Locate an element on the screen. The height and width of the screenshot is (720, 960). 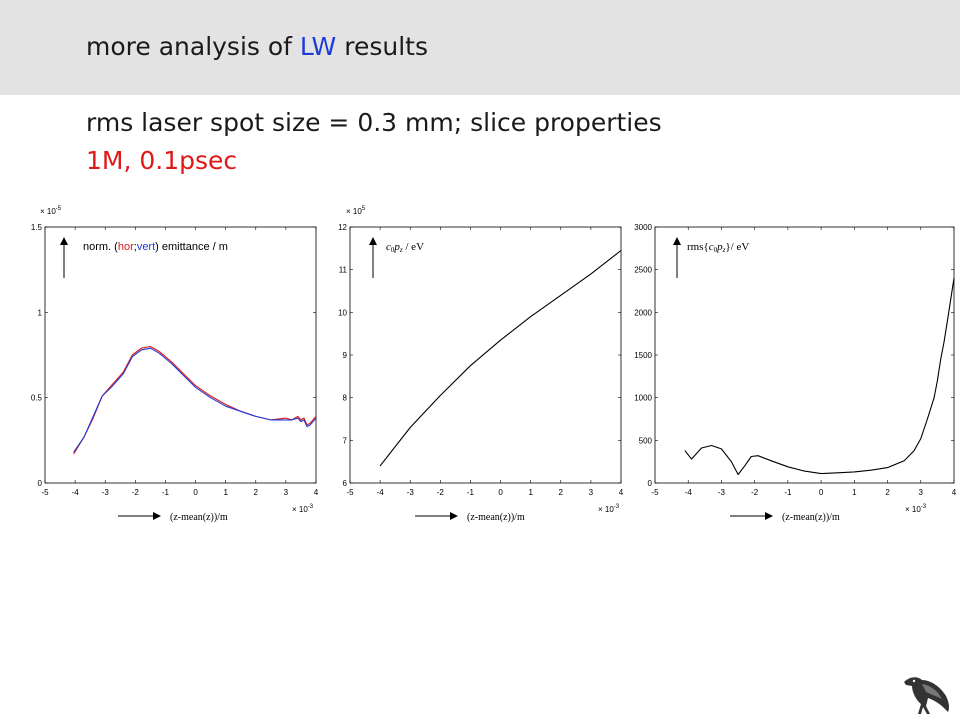
y-tick-label: 8 is located at coordinates (345, 398).